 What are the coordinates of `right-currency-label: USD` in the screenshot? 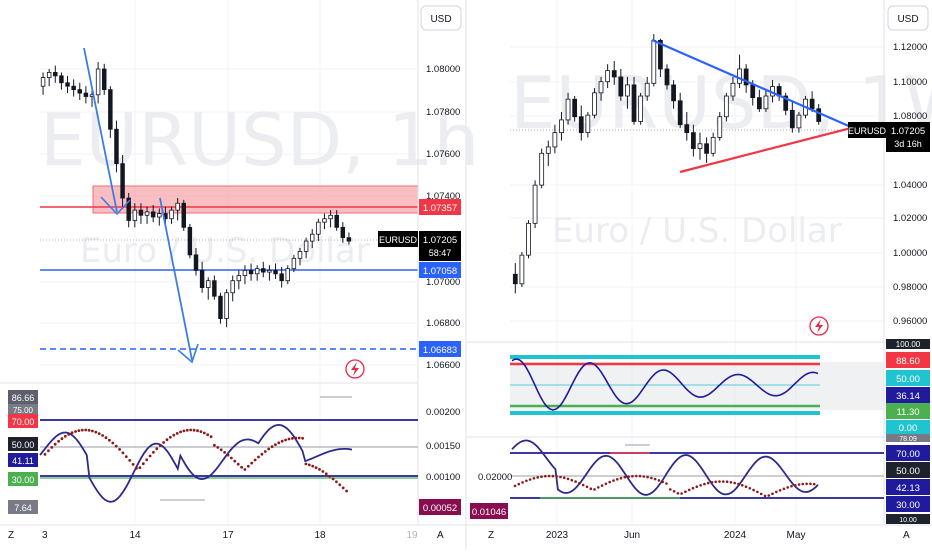 It's located at (907, 19).